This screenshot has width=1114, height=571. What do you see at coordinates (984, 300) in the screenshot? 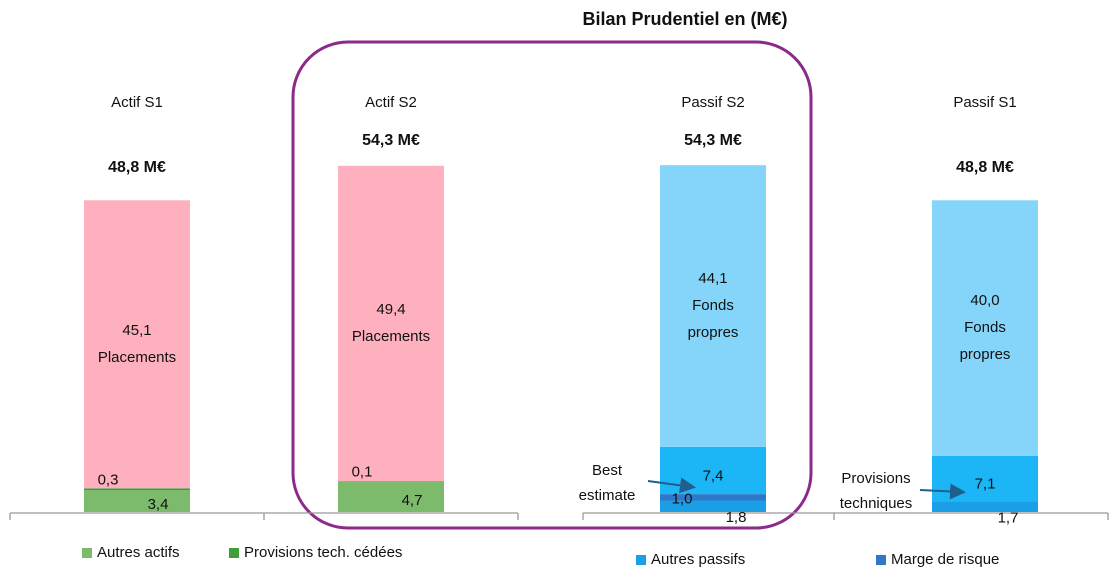
I see `value-label: 40,0` at bounding box center [984, 300].